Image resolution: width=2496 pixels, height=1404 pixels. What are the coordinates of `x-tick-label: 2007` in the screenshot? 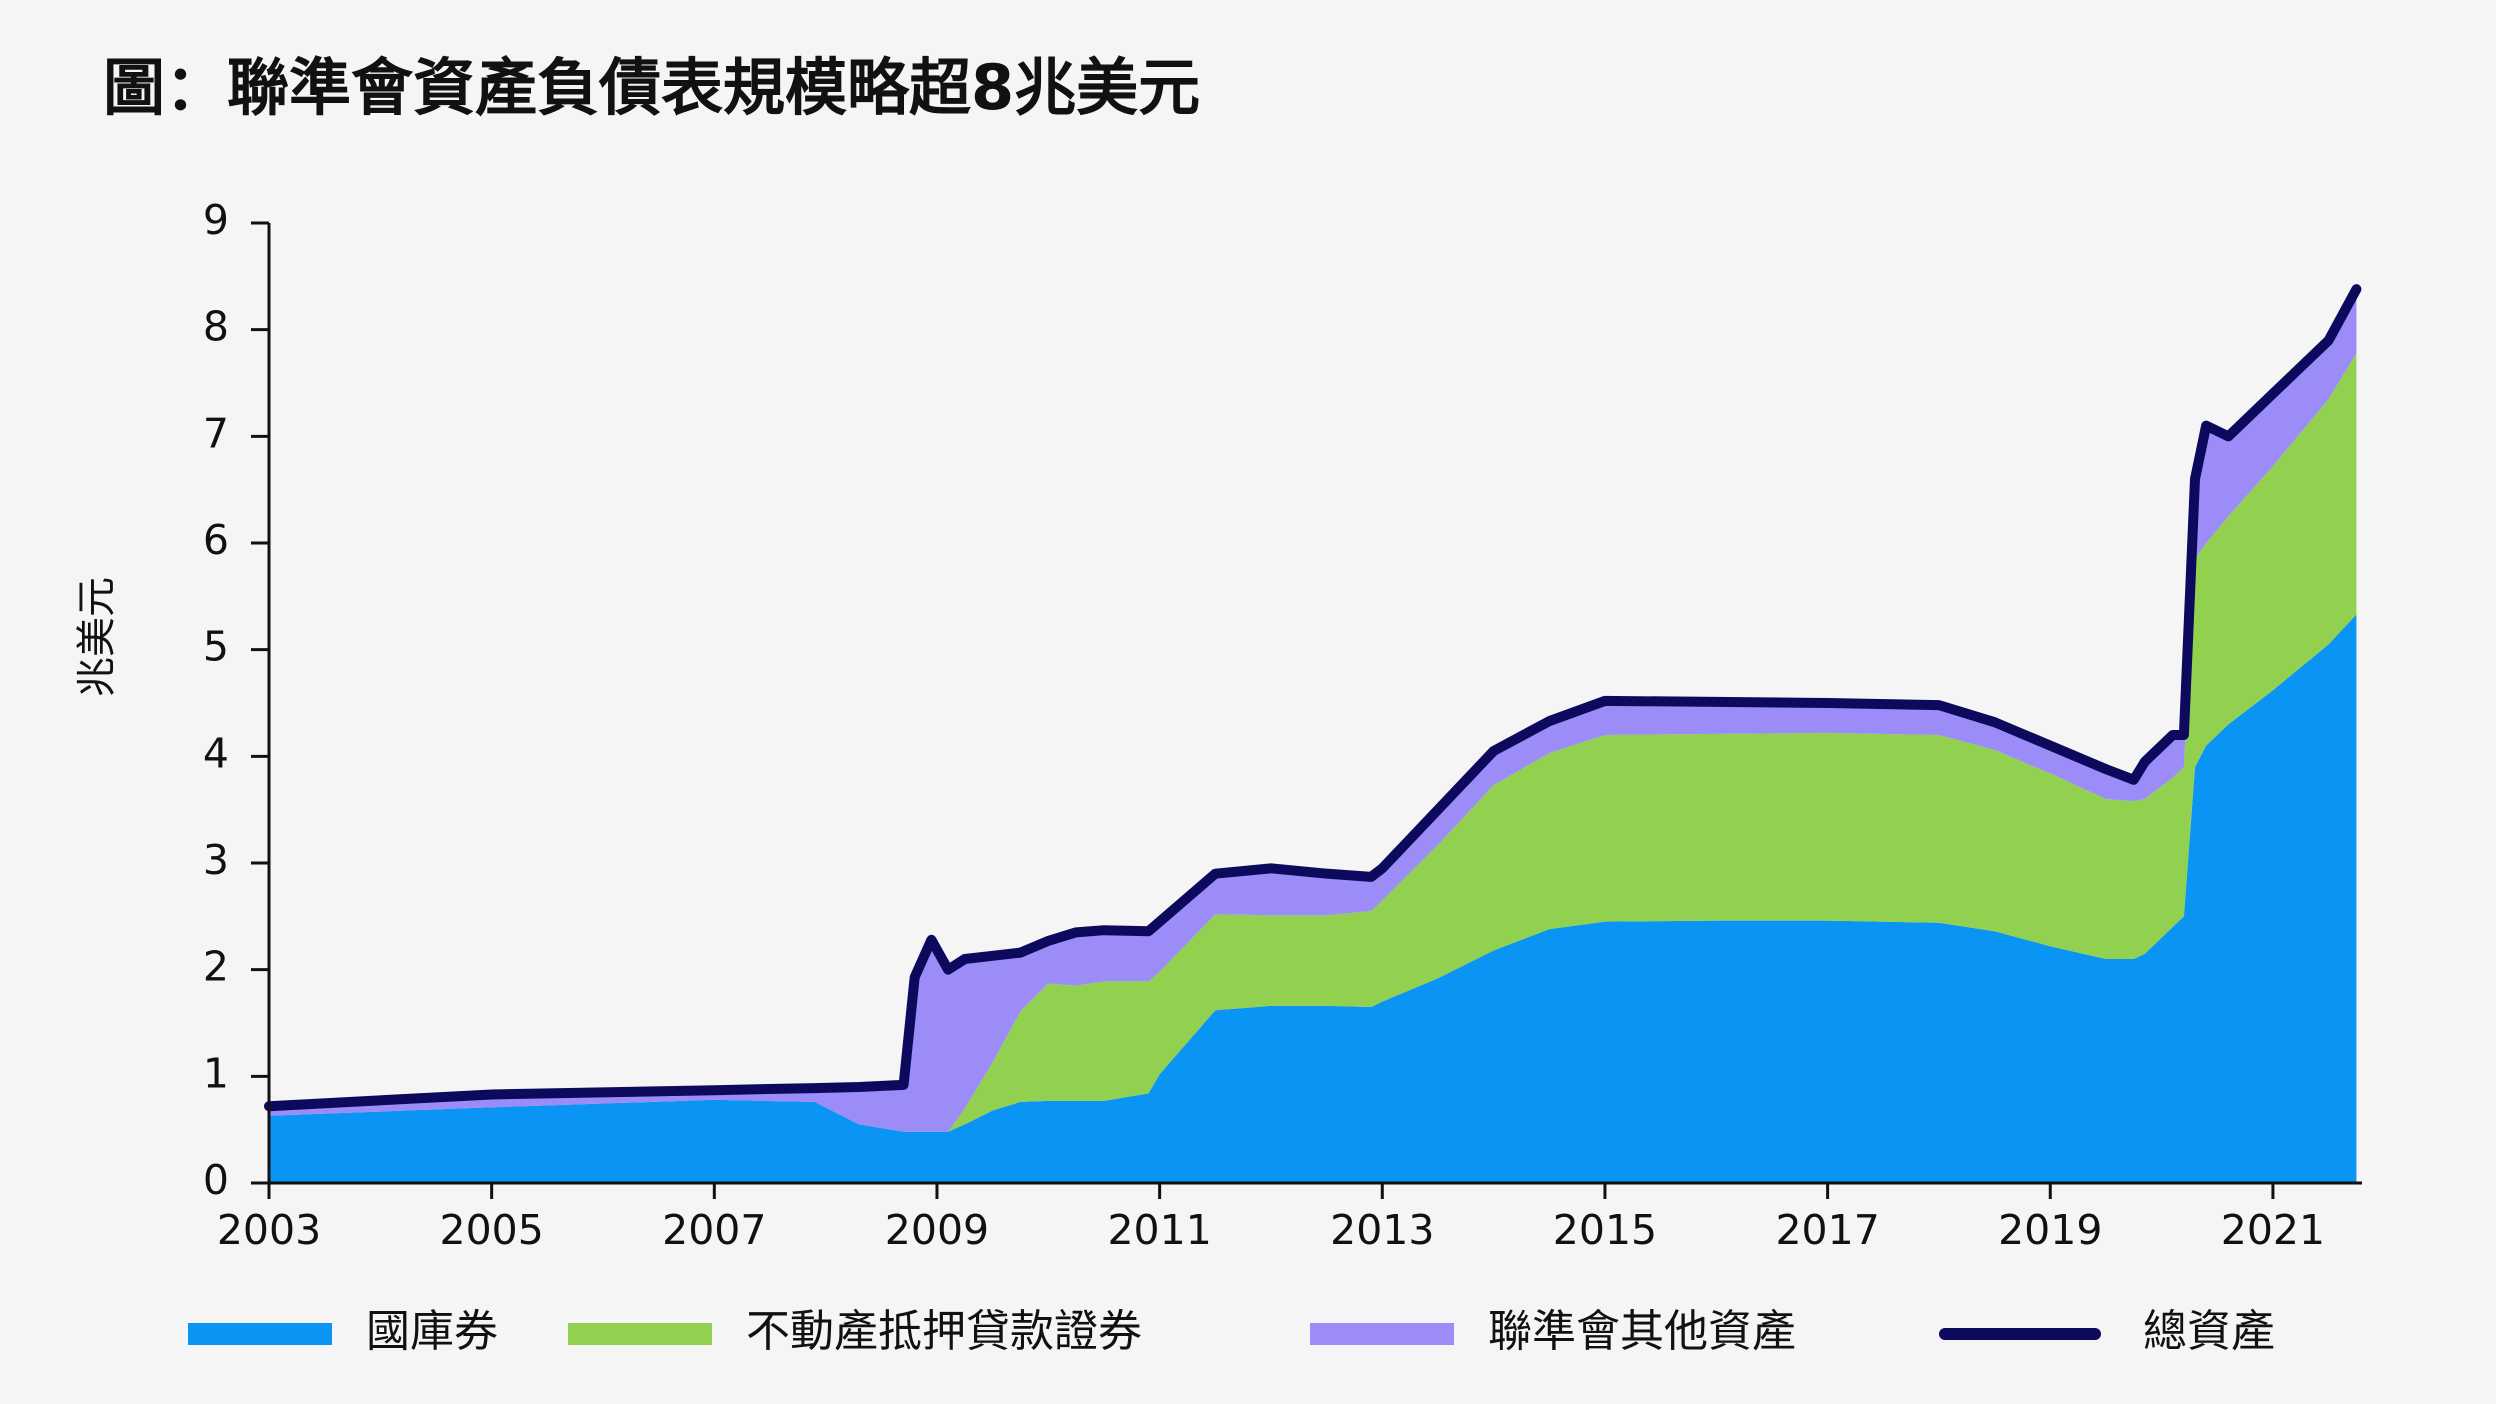 It's located at (714, 1230).